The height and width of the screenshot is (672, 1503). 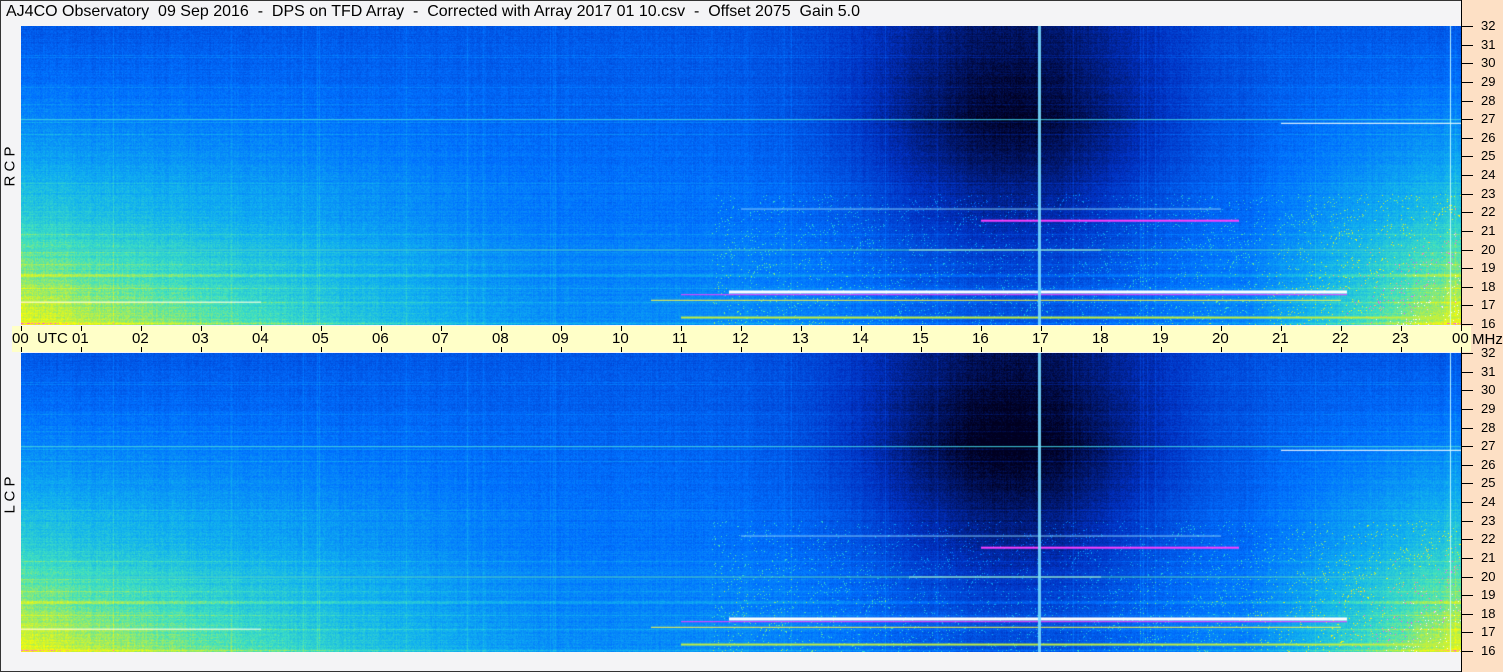 What do you see at coordinates (1160, 338) in the screenshot?
I see `time-tick-label: 19` at bounding box center [1160, 338].